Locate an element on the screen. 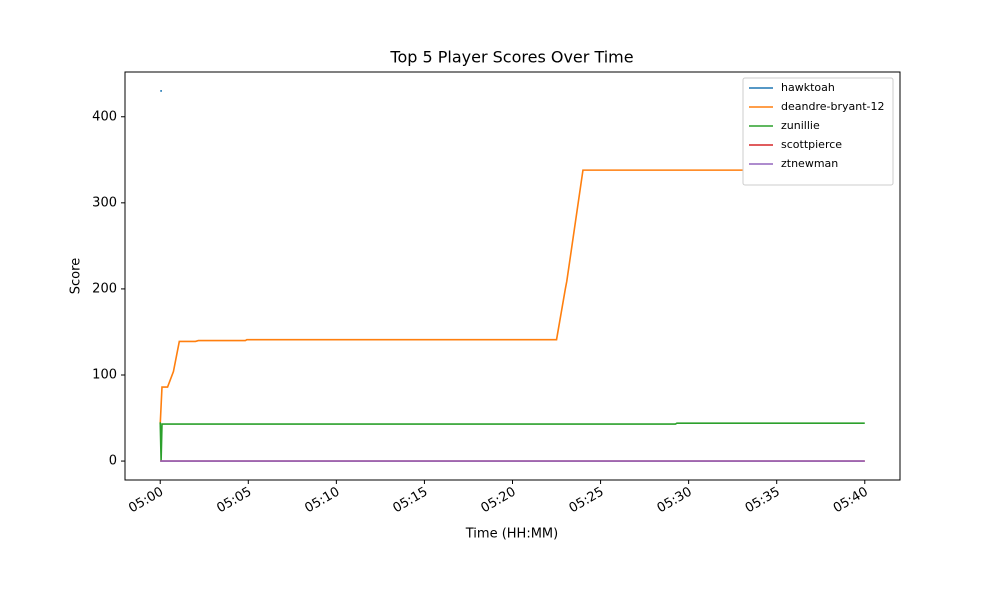 This screenshot has width=1000, height=600. legend-label: hawktoah is located at coordinates (808, 87).